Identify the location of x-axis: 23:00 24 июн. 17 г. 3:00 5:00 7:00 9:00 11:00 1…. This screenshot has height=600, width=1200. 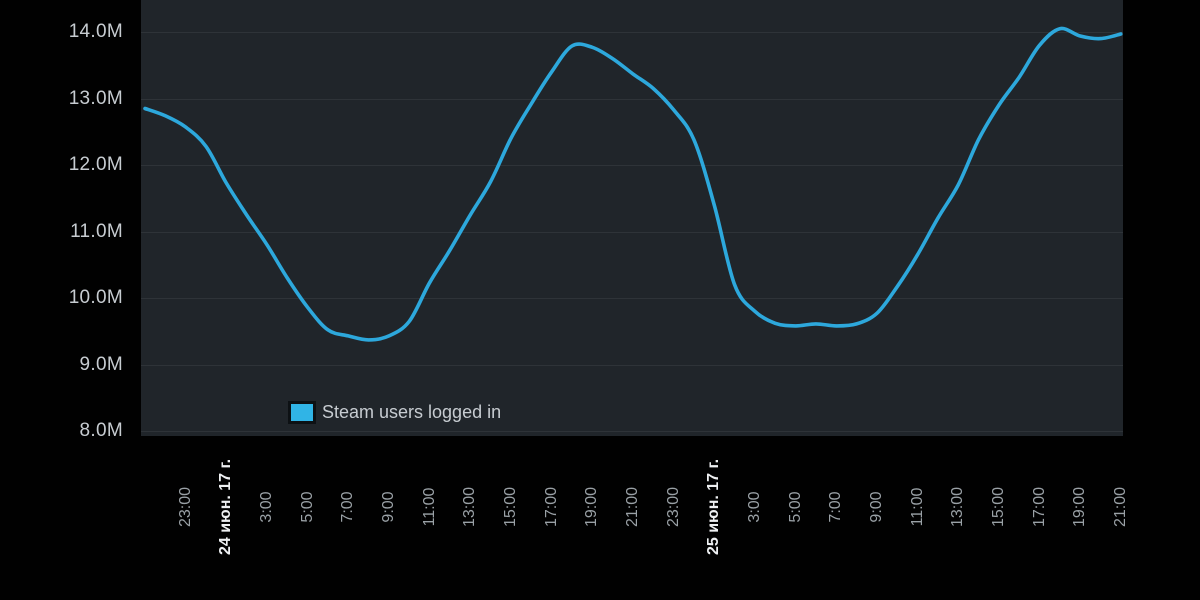
(652, 507).